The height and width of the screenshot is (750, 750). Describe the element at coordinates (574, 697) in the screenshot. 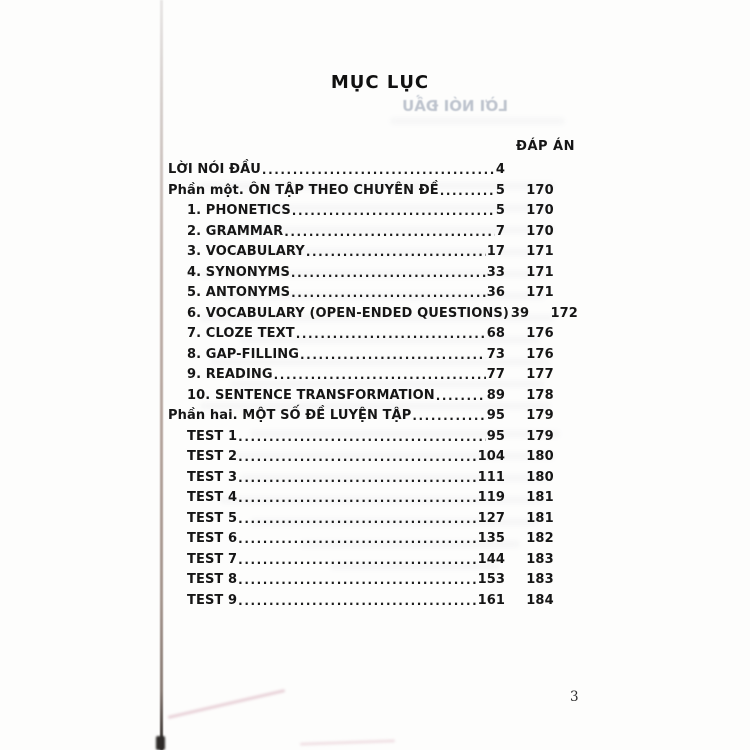

I see `page-number: 3` at that location.